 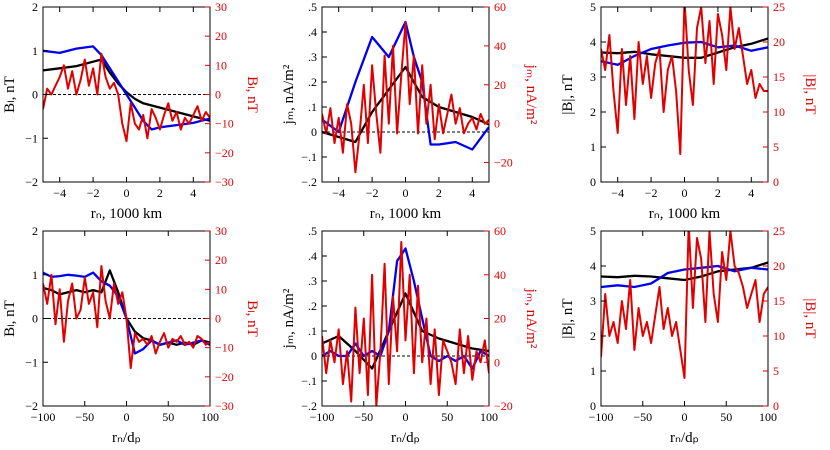 What do you see at coordinates (312, 7) in the screenshot?
I see `y-tick-label: .5` at bounding box center [312, 7].